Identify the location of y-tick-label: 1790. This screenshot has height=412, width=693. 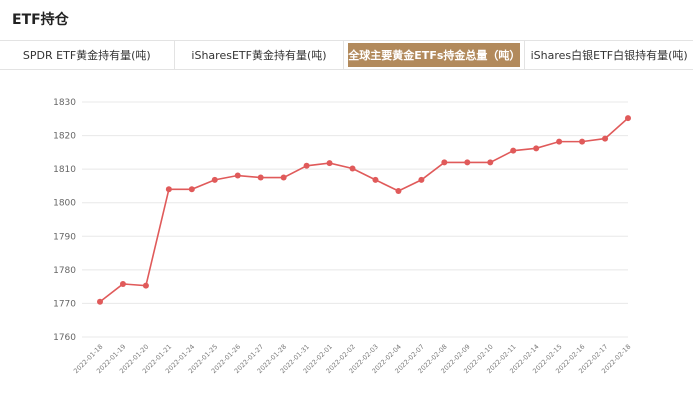
(64, 237).